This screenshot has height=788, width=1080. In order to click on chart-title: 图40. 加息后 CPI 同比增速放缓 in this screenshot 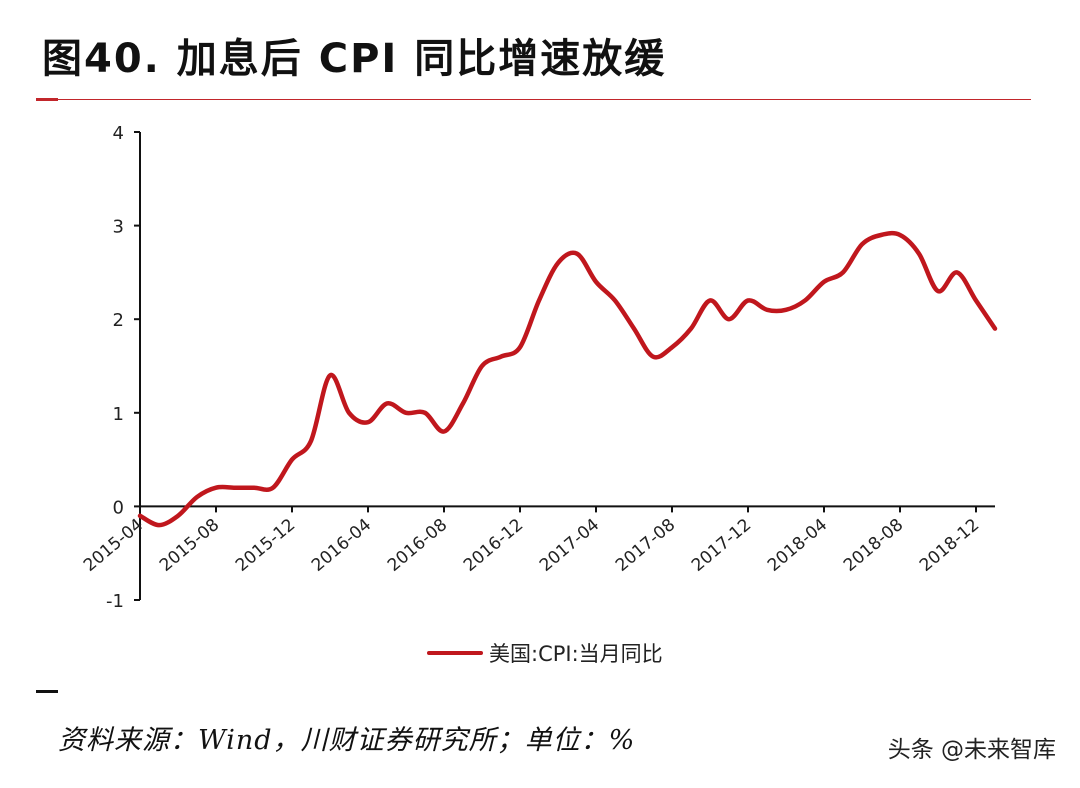, I will do `click(354, 59)`.